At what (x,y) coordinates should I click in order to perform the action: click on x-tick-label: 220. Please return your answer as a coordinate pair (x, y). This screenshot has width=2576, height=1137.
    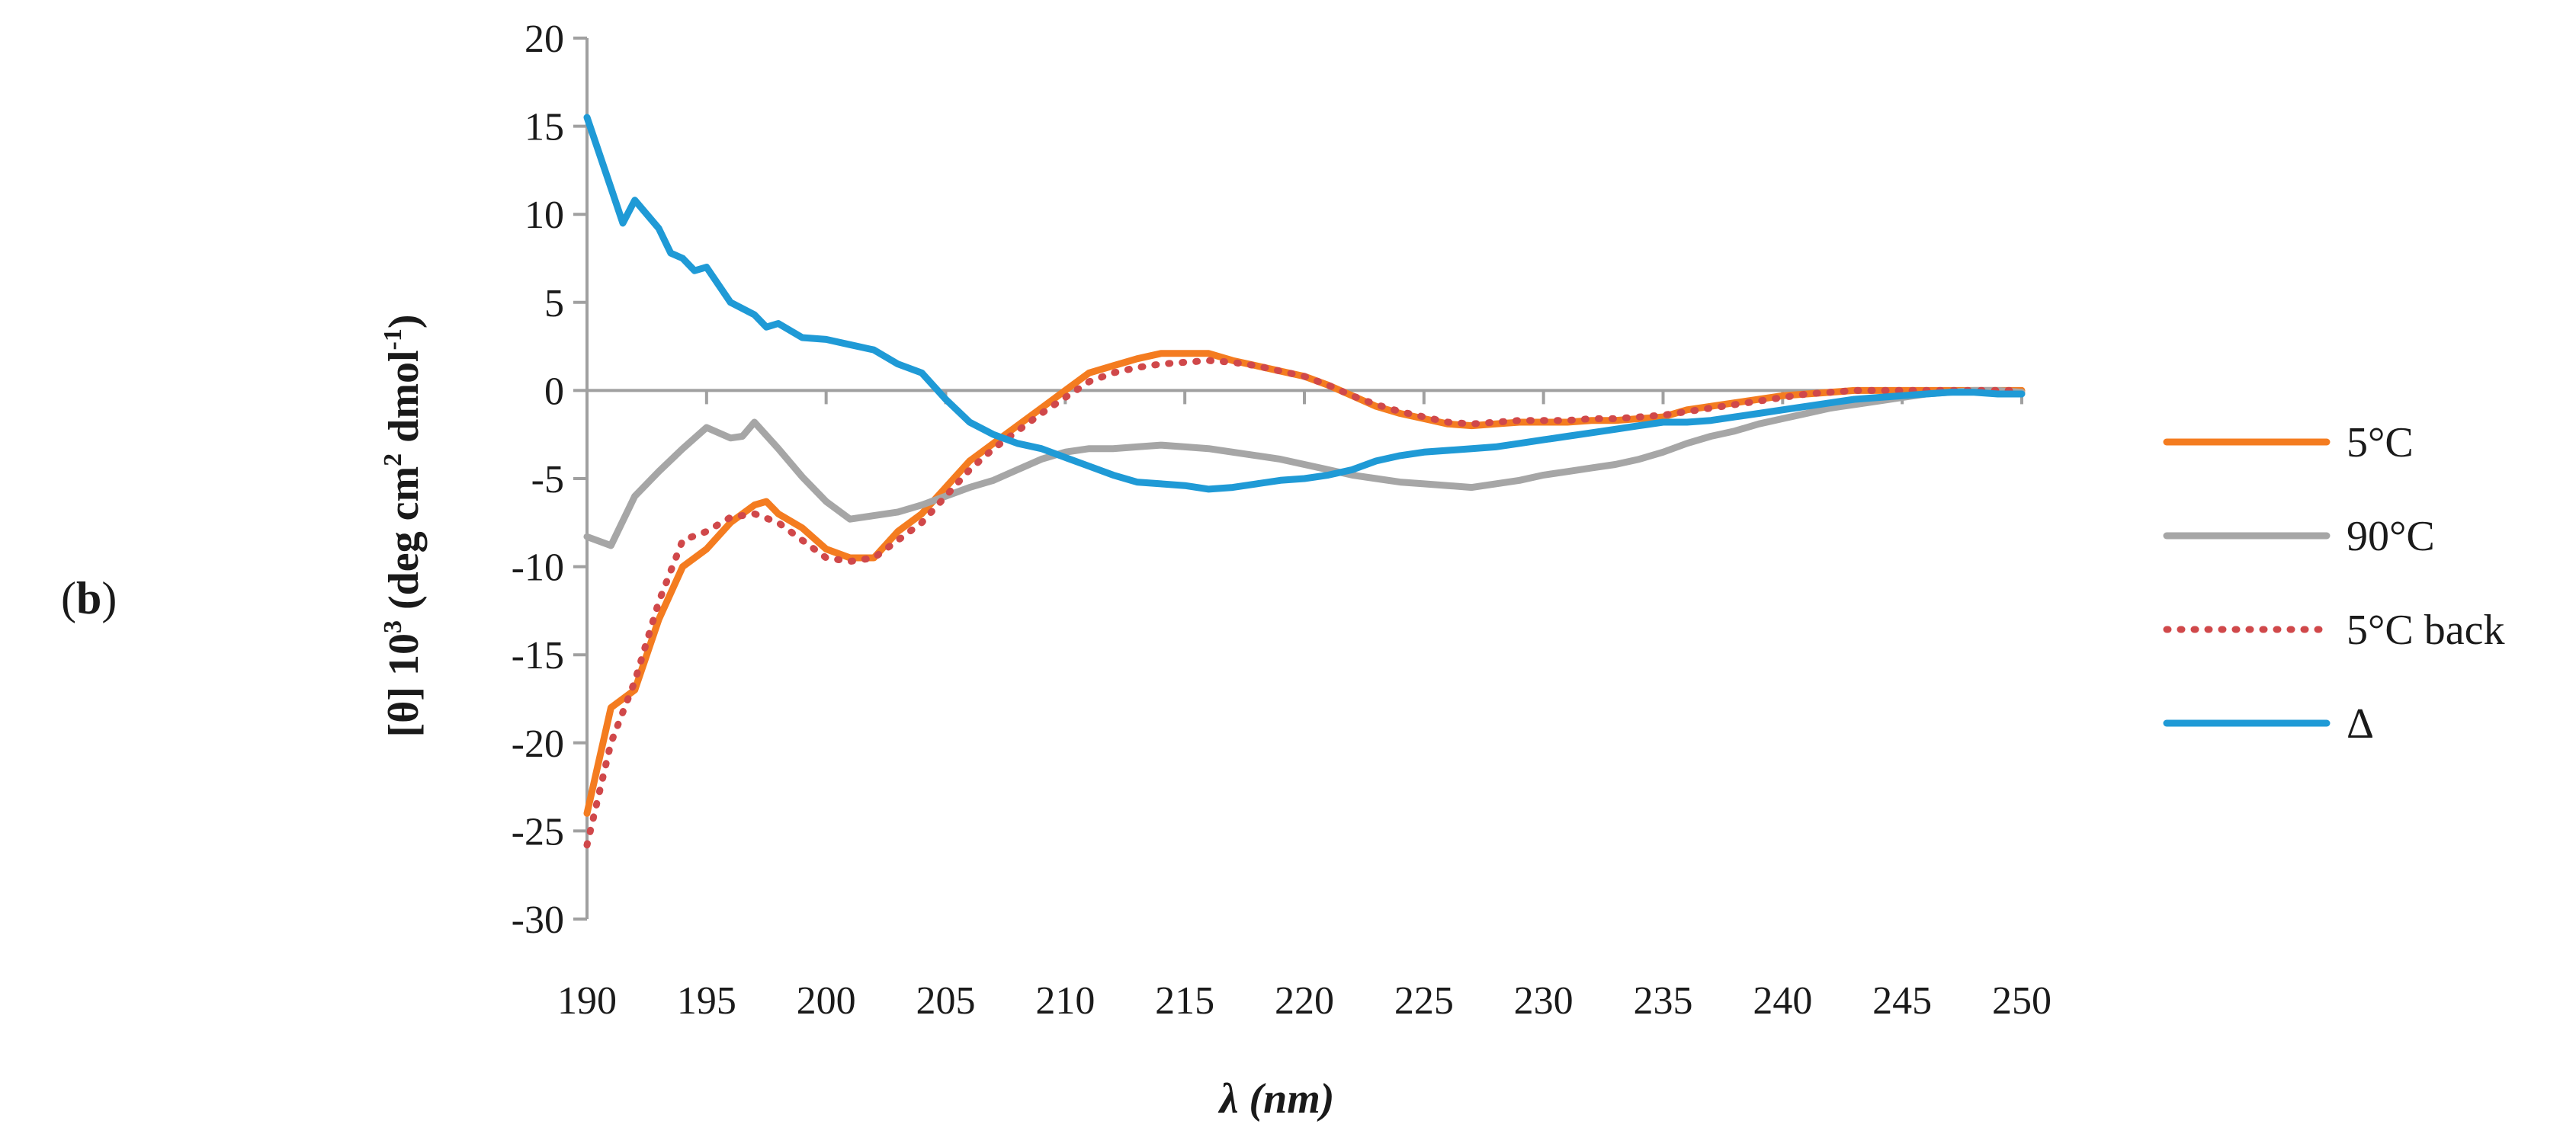
    Looking at the image, I should click on (1304, 1001).